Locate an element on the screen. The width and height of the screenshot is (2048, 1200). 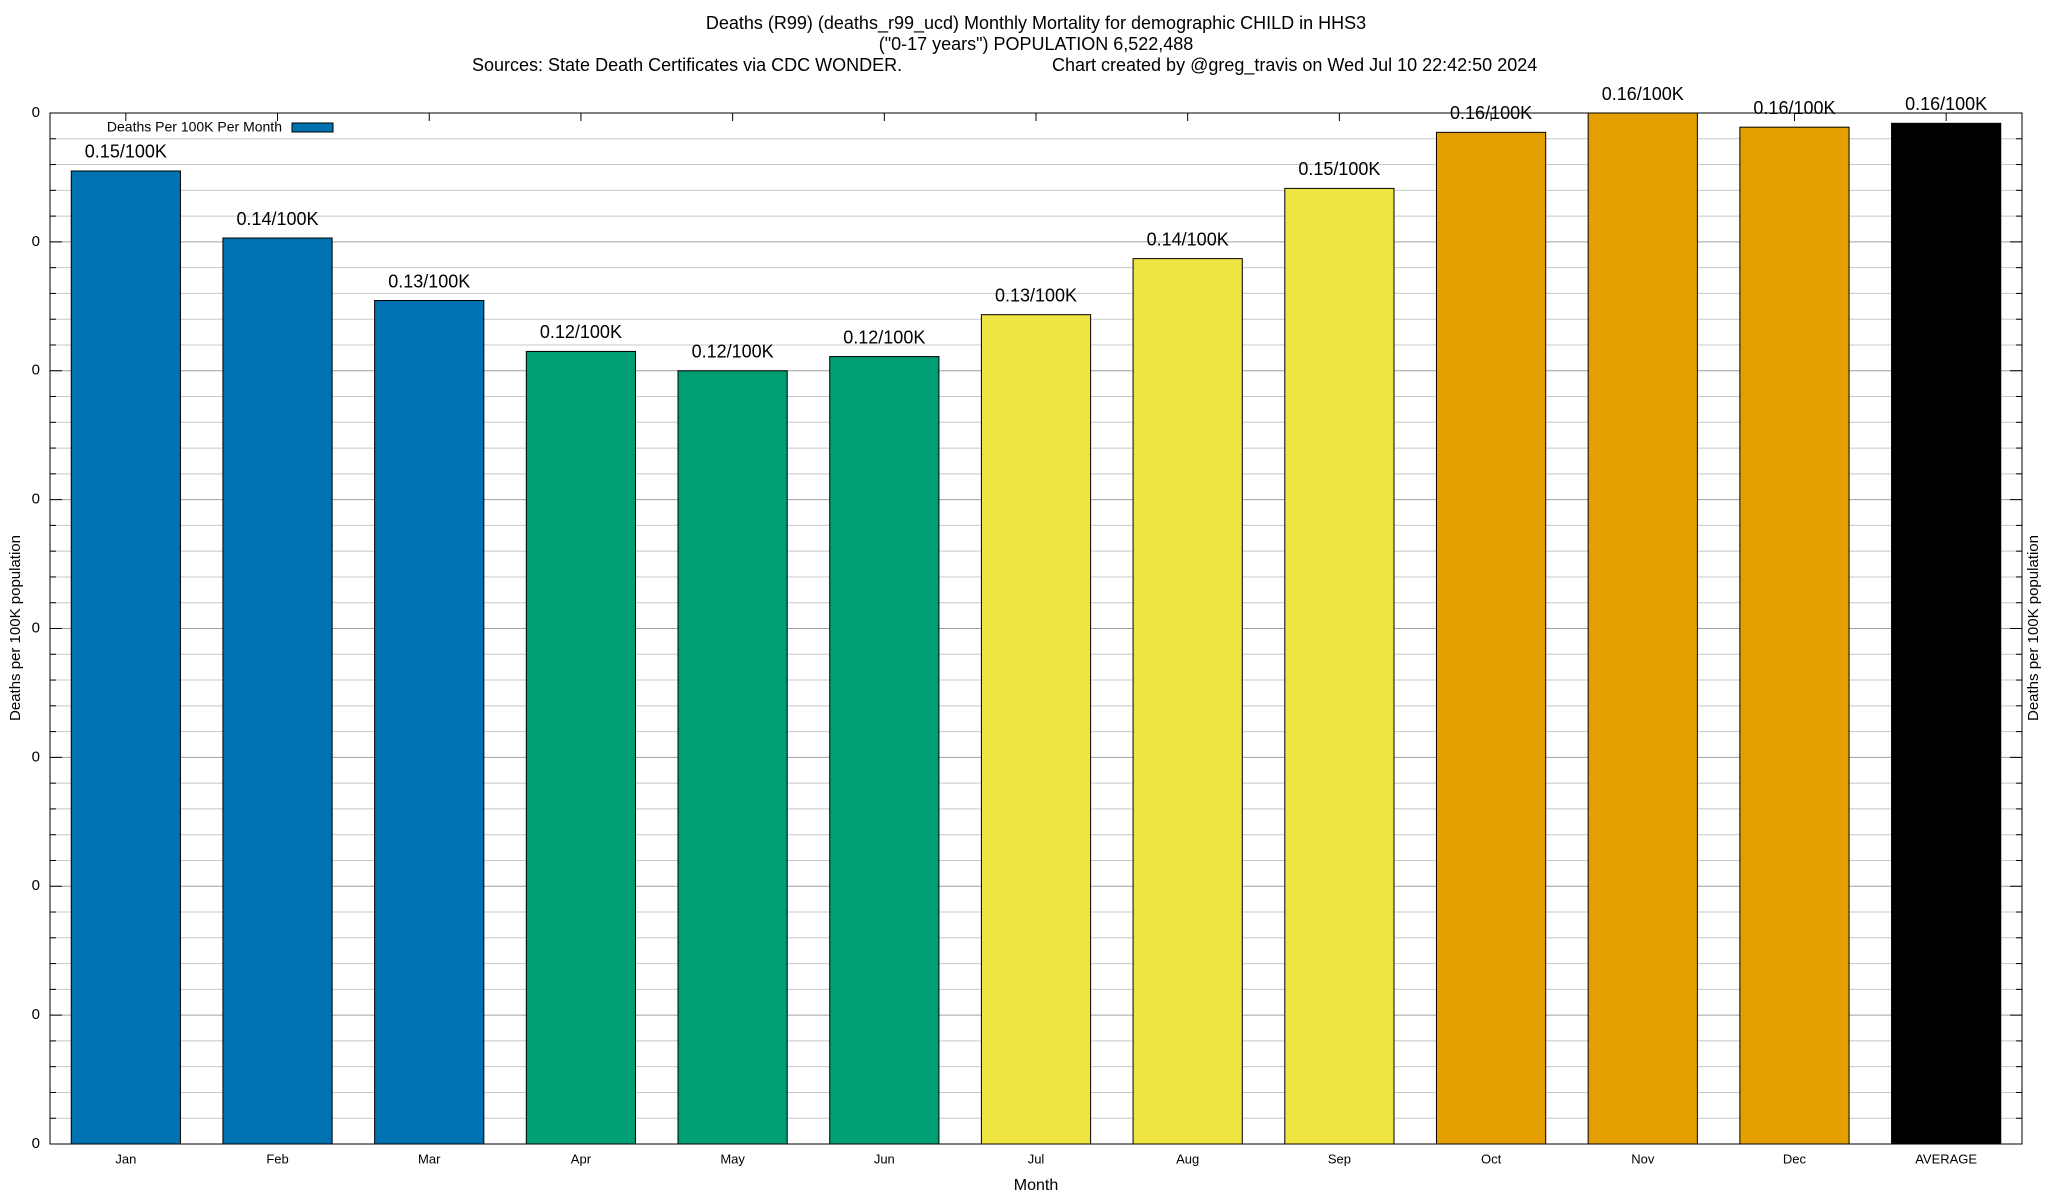
x-tick-label: Oct is located at coordinates (1491, 1158).